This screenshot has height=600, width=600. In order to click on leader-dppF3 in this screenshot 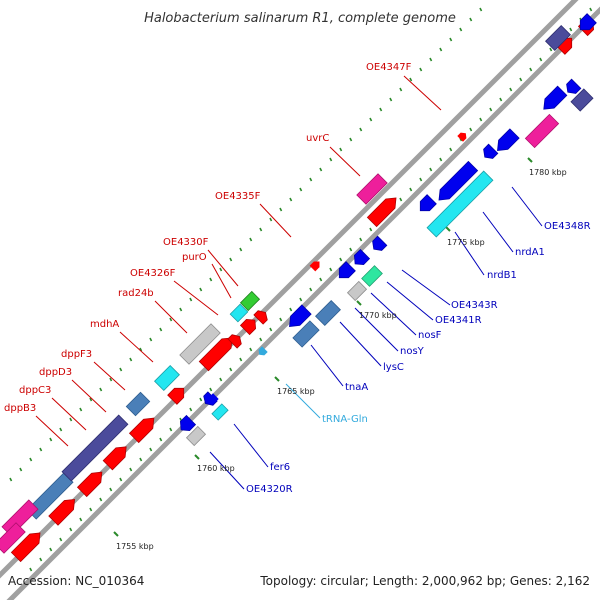, I will do `click(109, 376)`.